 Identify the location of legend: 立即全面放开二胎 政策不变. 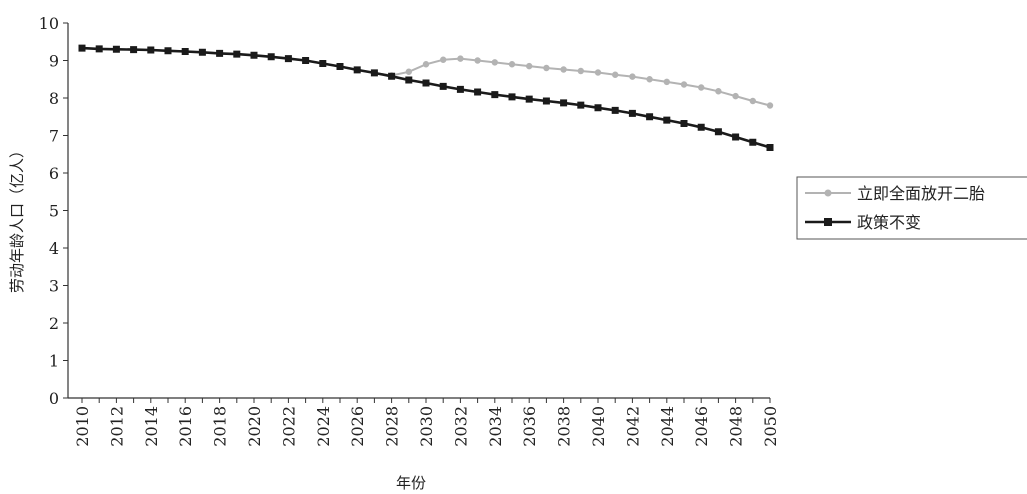
(911, 208).